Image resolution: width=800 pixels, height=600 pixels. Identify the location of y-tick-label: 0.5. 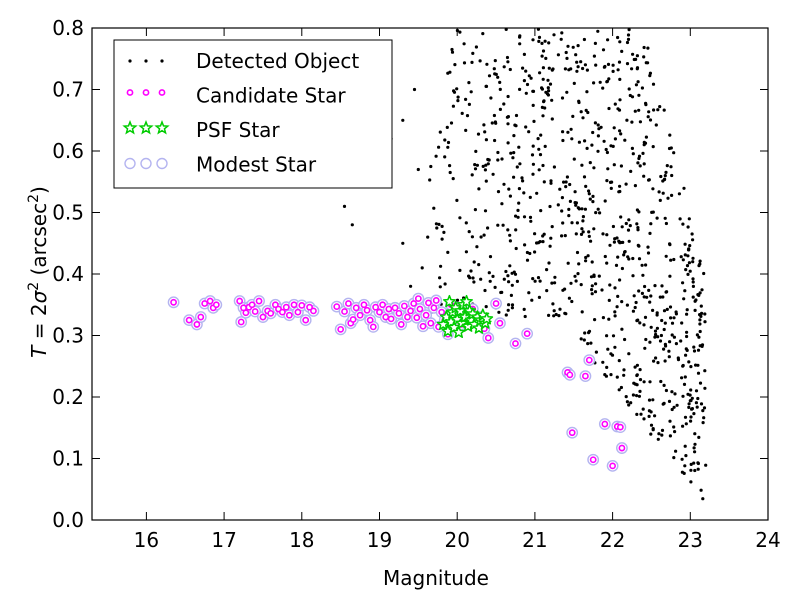
(68, 213).